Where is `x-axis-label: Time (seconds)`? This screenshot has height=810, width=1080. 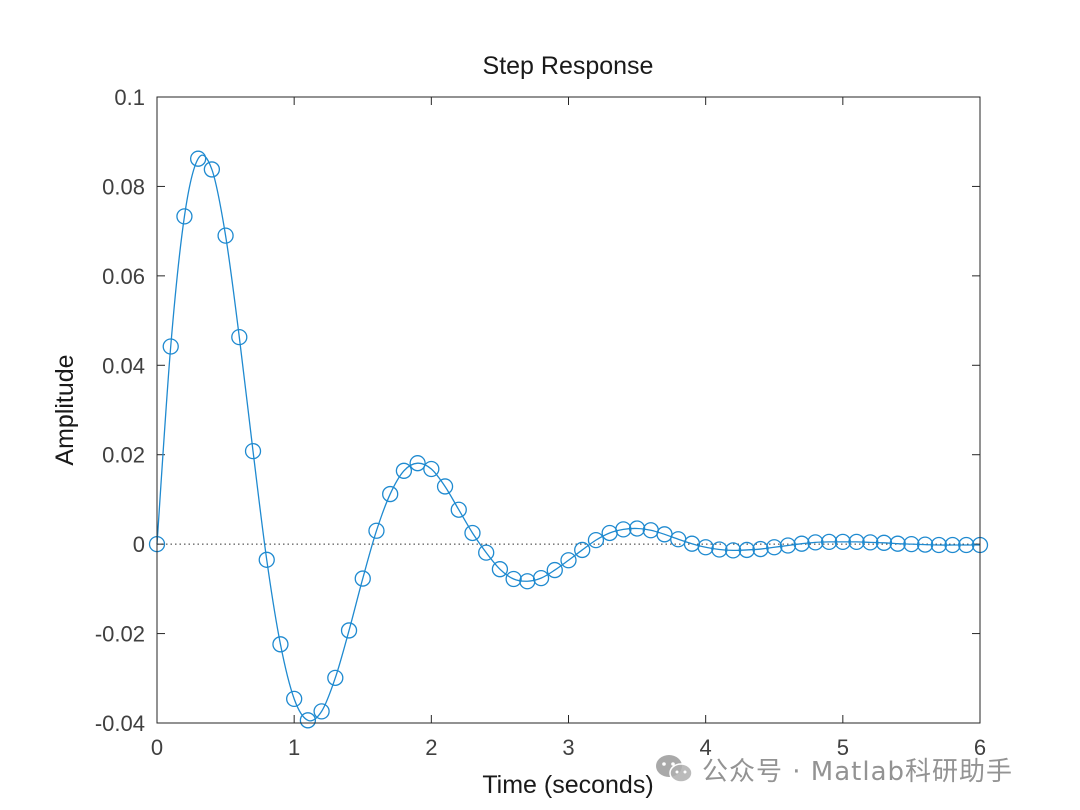
x-axis-label: Time (seconds) is located at coordinates (567, 785).